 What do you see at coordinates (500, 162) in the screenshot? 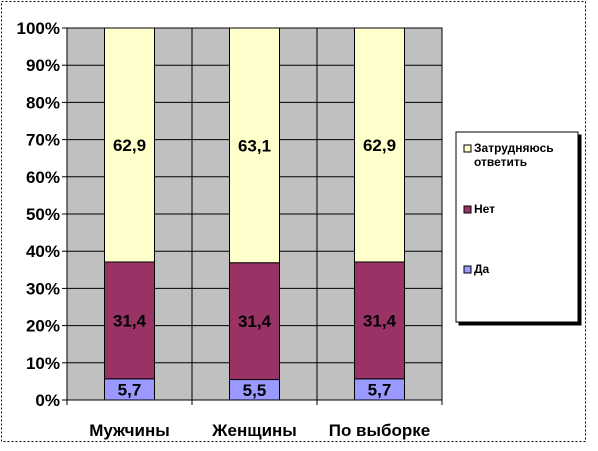
I see `legend-label: ответить` at bounding box center [500, 162].